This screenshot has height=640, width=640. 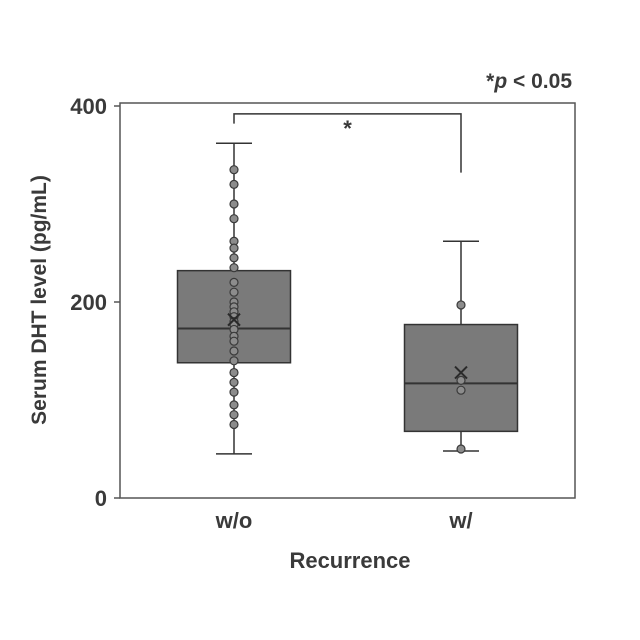 I want to click on y-tick-label: 400, so click(x=88, y=106).